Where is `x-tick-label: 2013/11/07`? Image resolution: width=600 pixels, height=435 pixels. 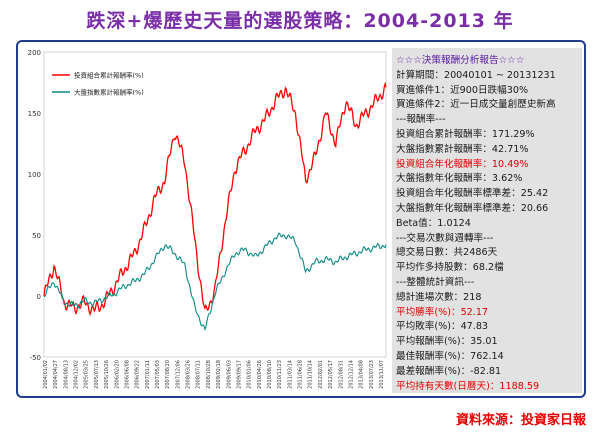 x-tick-label: 2013/11/07 is located at coordinates (382, 374).